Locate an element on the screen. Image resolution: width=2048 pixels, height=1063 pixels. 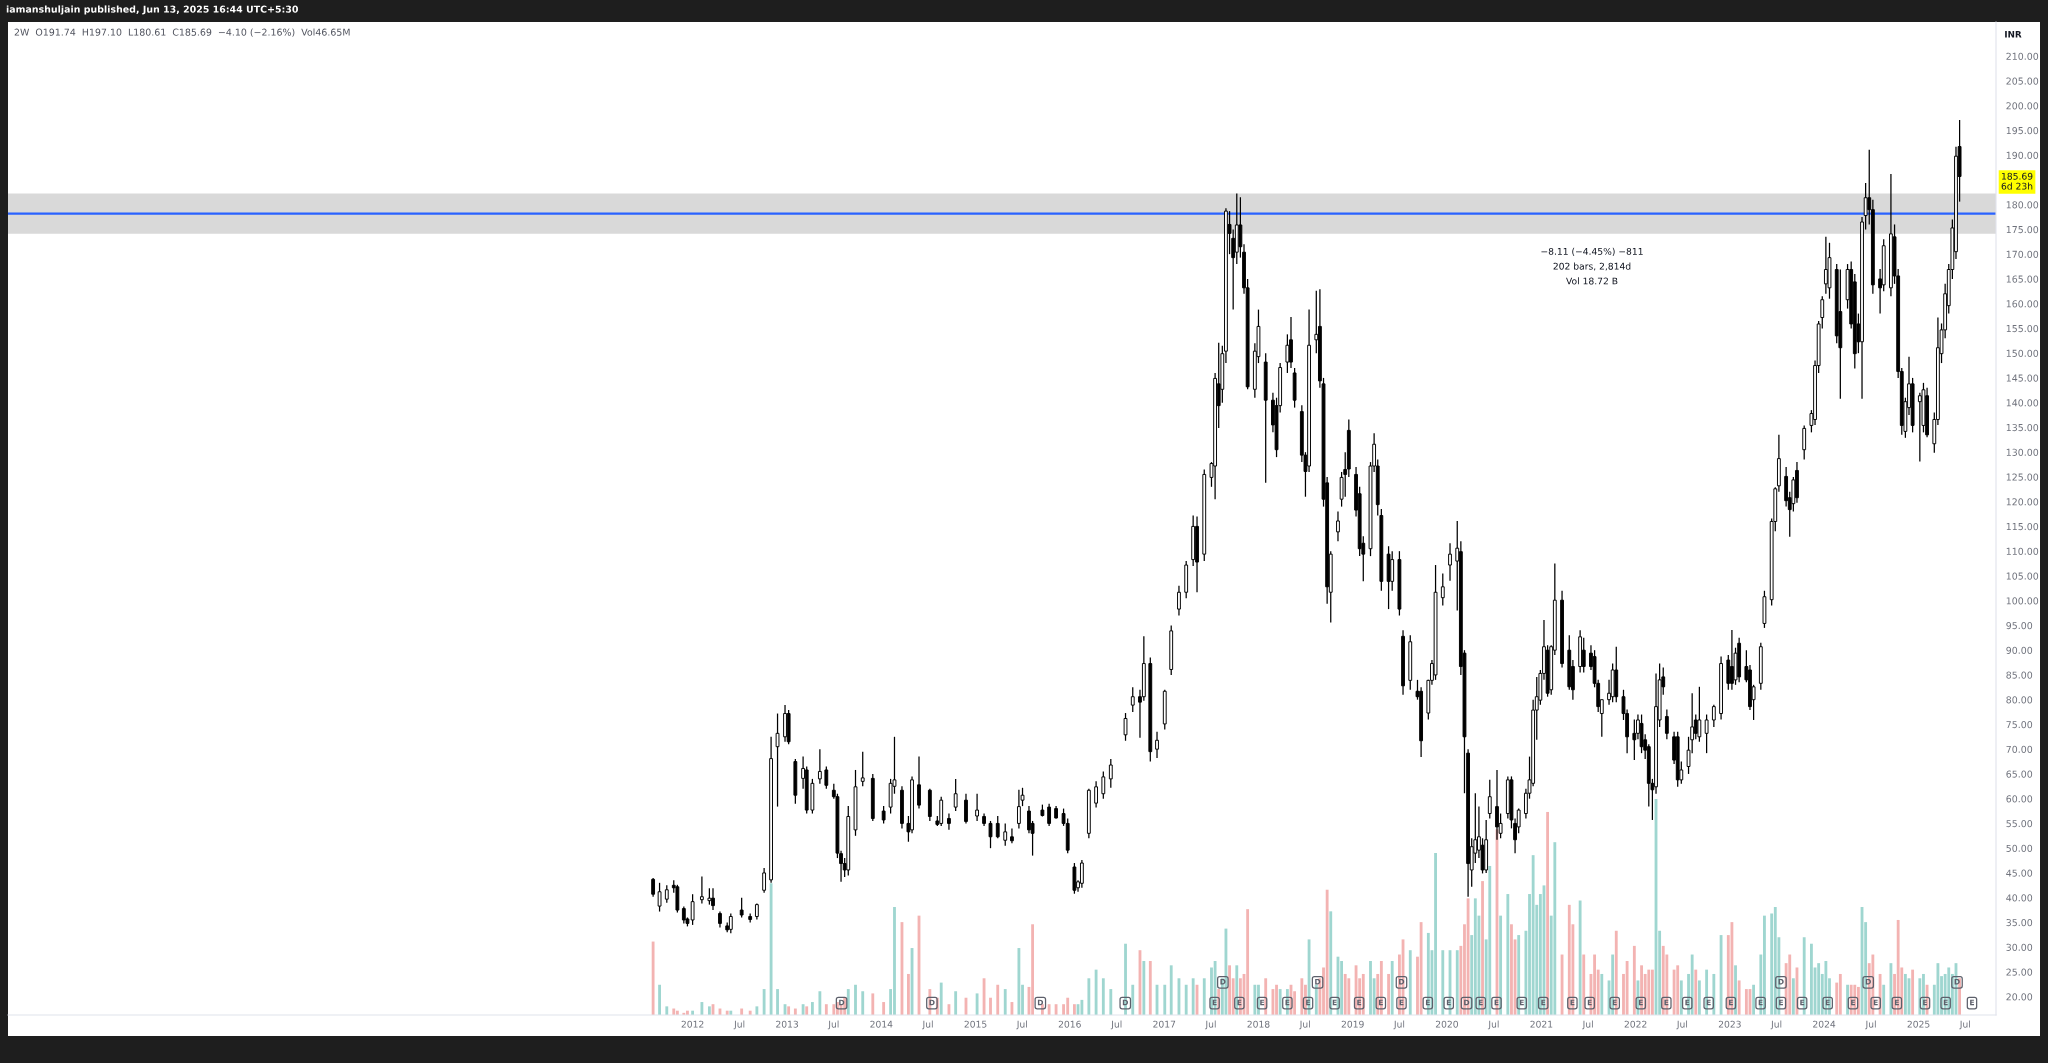
y-tick-label: 195.00 is located at coordinates (2022, 130).